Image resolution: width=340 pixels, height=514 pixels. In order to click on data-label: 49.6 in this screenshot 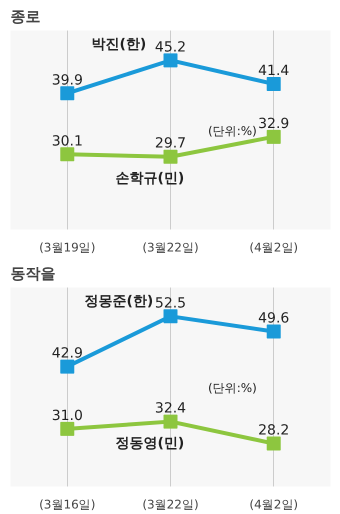, I will do `click(274, 318)`.